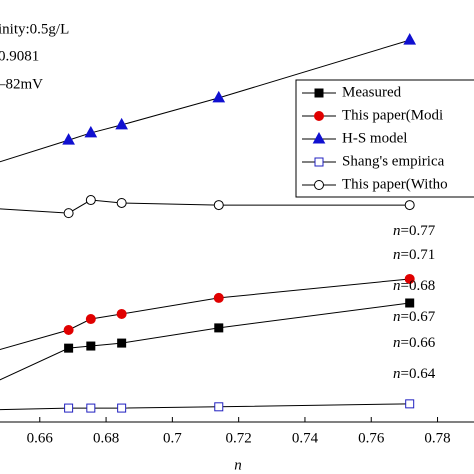 The height and width of the screenshot is (474, 474). What do you see at coordinates (172, 438) in the screenshot?
I see `x-tick-label: 0.7` at bounding box center [172, 438].